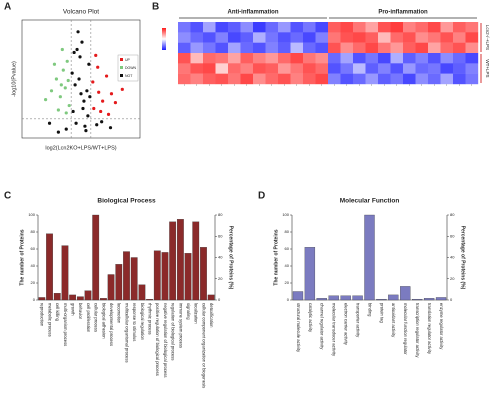 This screenshot has height=414, width=500. What do you see at coordinates (220, 214) in the screenshot?
I see `y2-tick-label: 80` at bounding box center [220, 214].